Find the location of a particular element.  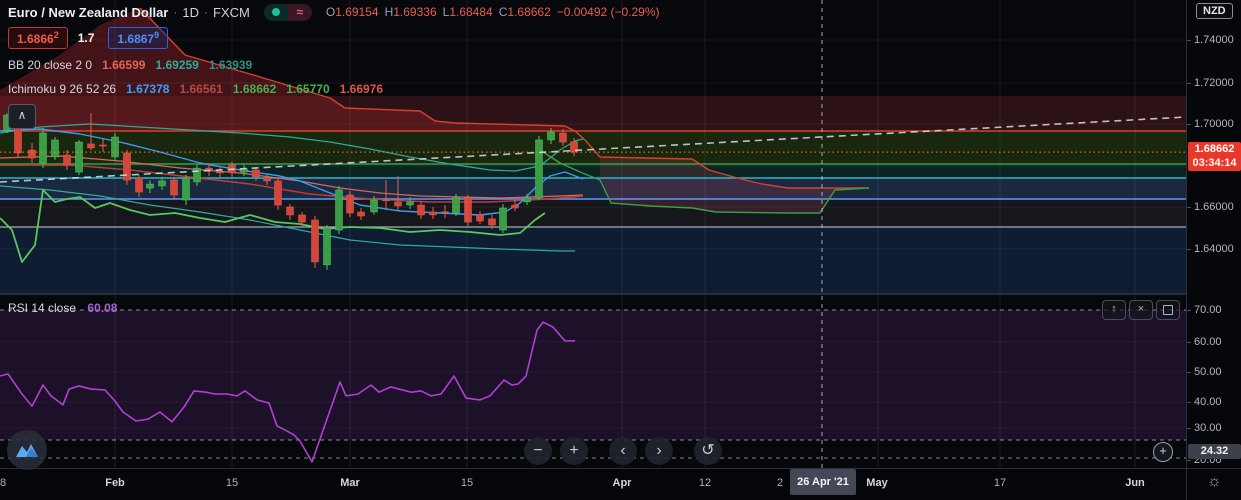

move-pane-up-button: ↑ is located at coordinates (1114, 310).